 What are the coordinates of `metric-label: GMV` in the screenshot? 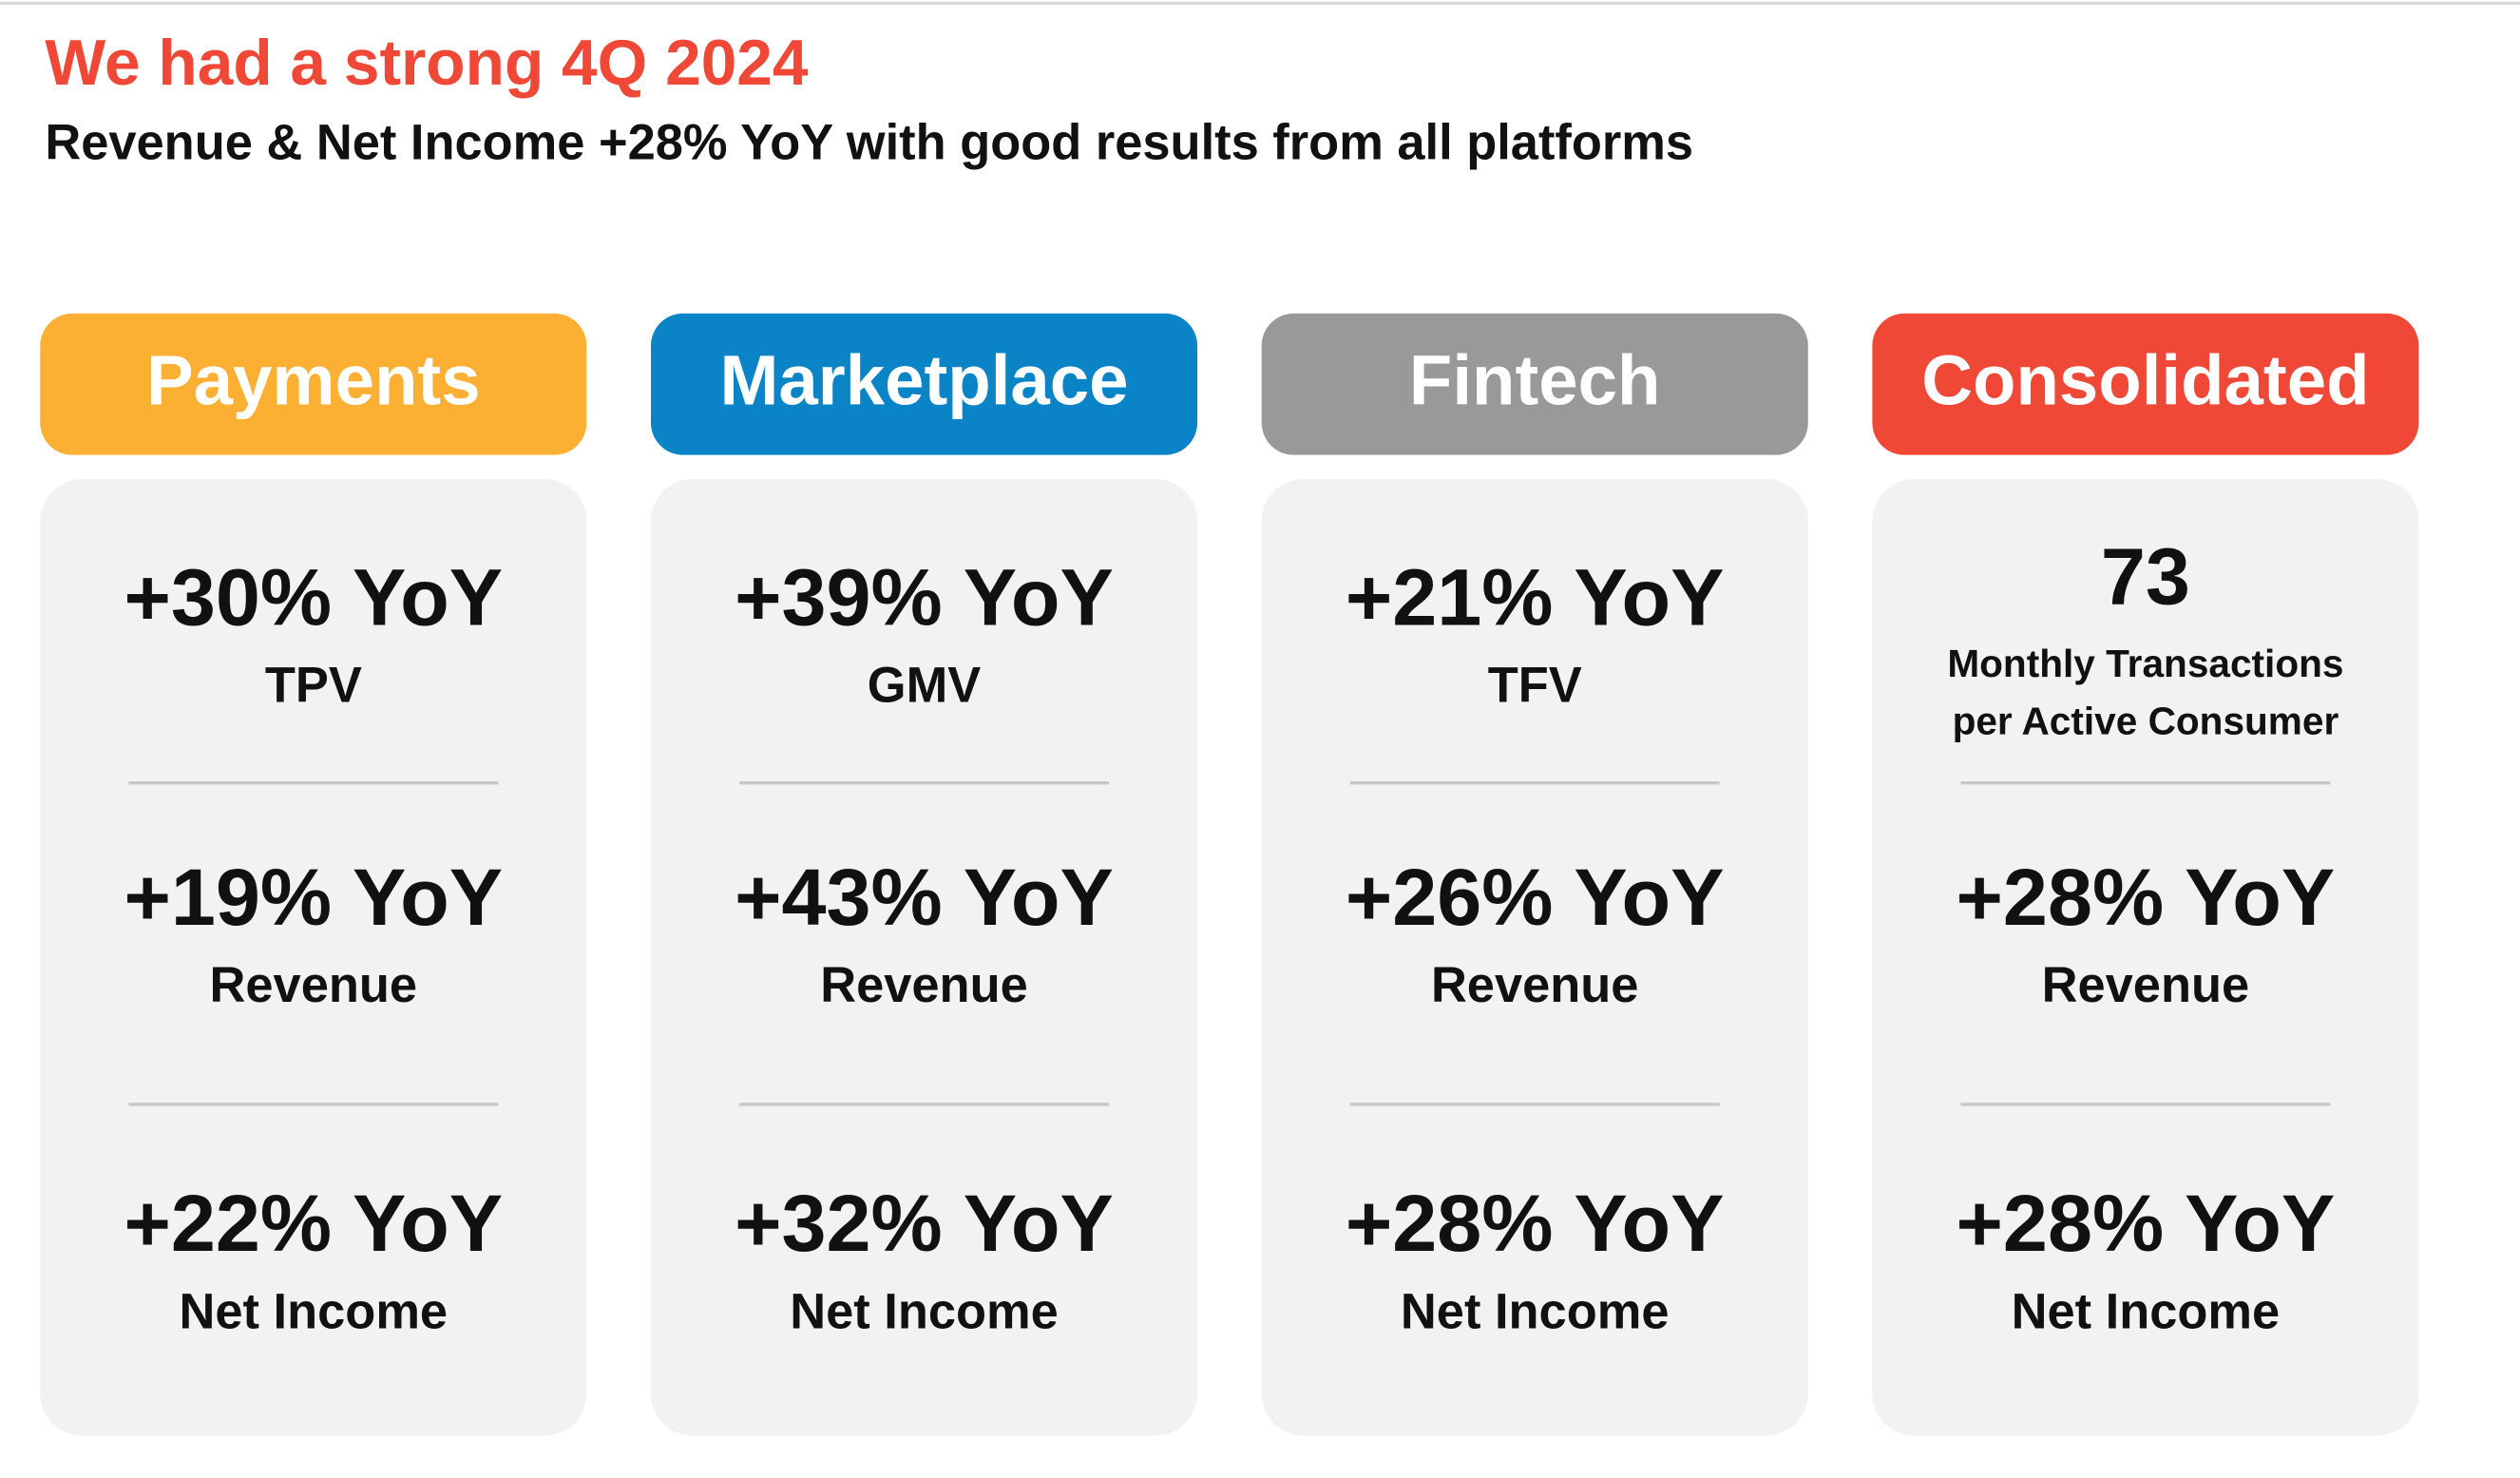 It's located at (924, 686).